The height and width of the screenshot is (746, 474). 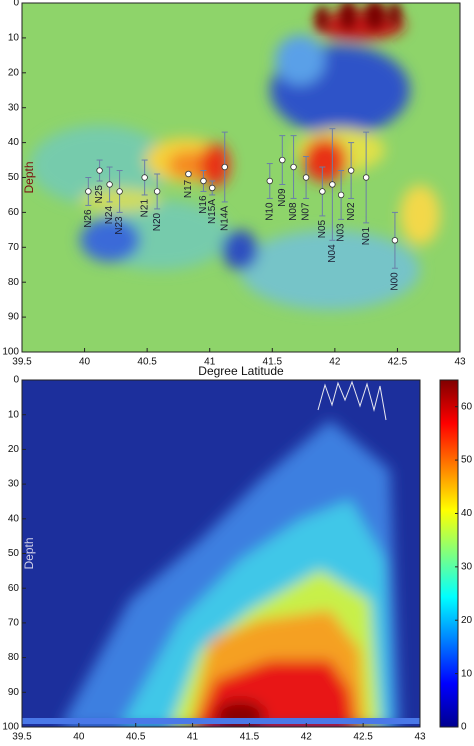 I want to click on station-label: N05, so click(x=322, y=228).